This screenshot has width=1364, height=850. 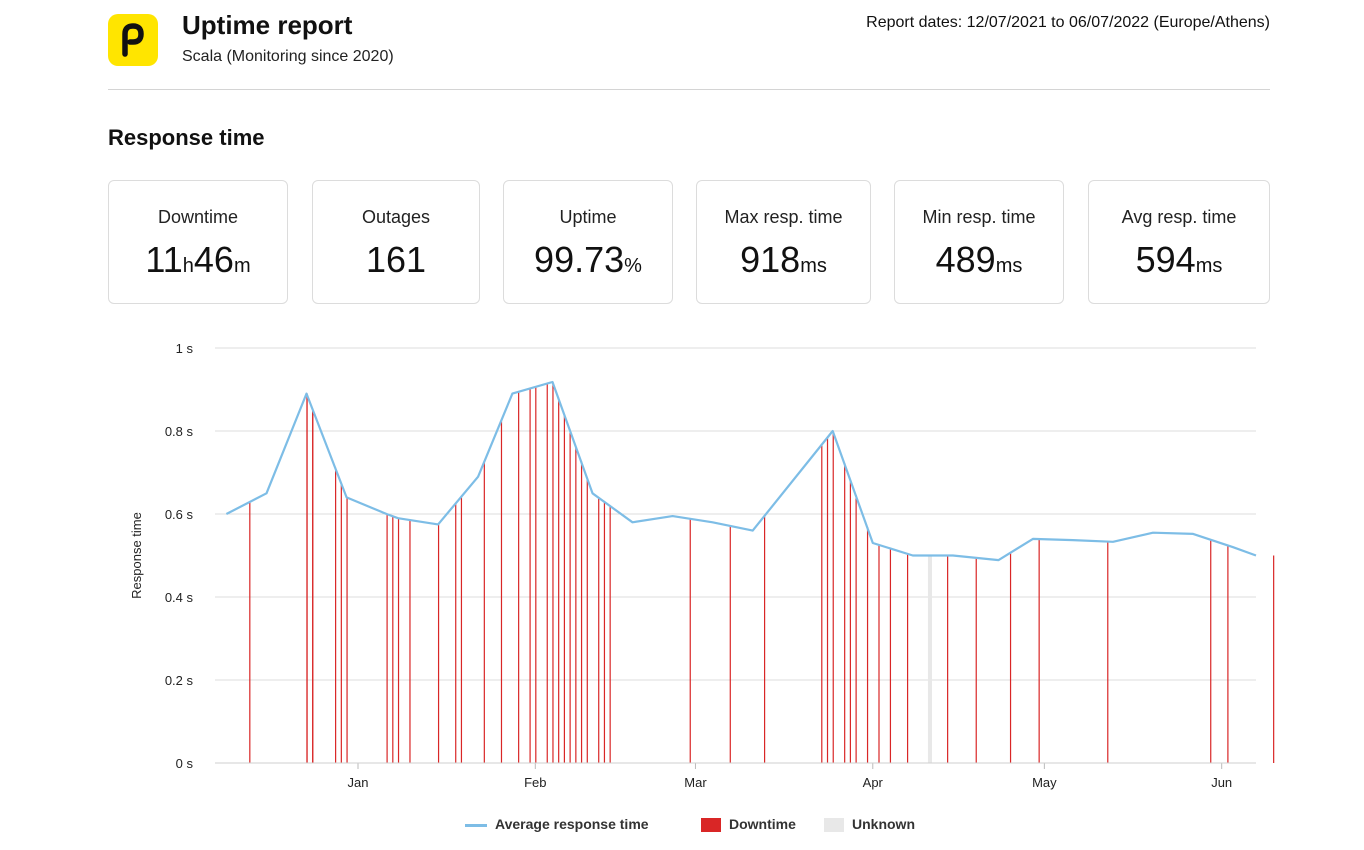 I want to click on stat-value: 489ms, so click(x=979, y=259).